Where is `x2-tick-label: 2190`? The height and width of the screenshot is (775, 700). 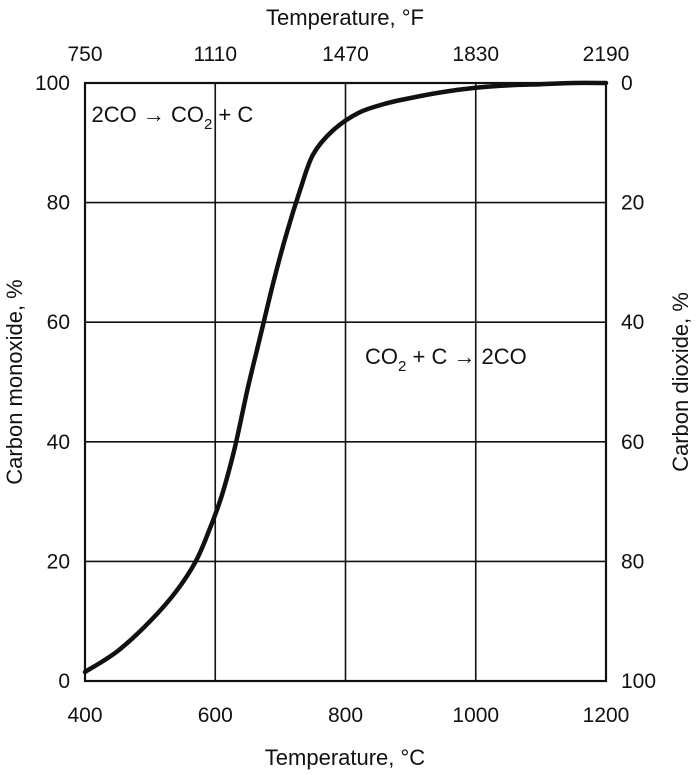 x2-tick-label: 2190 is located at coordinates (606, 54).